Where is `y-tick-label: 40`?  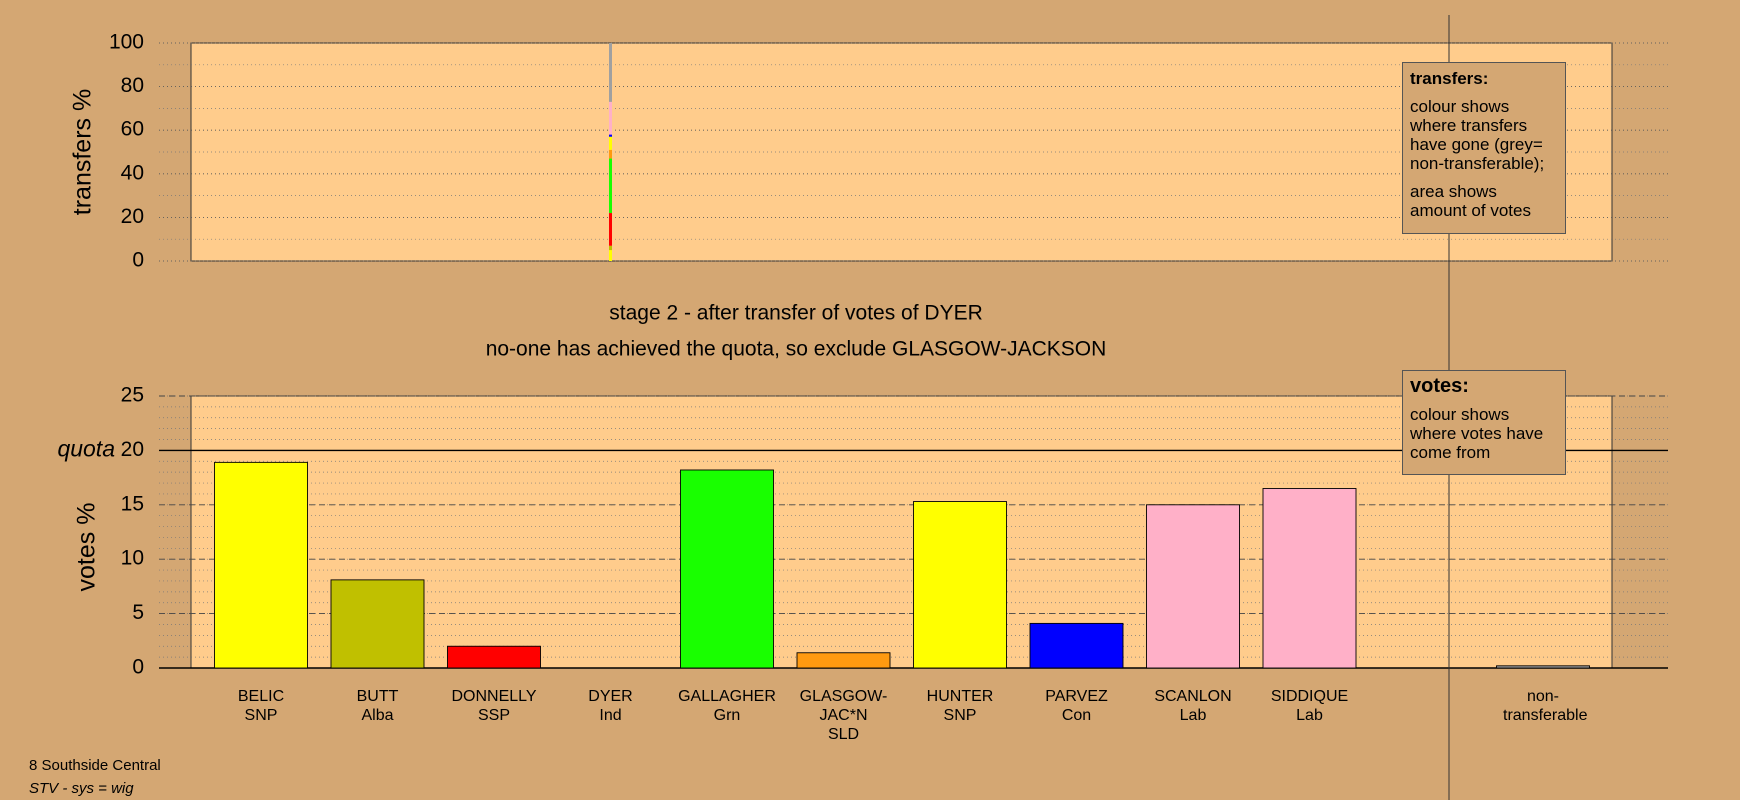
y-tick-label: 40 is located at coordinates (132, 172).